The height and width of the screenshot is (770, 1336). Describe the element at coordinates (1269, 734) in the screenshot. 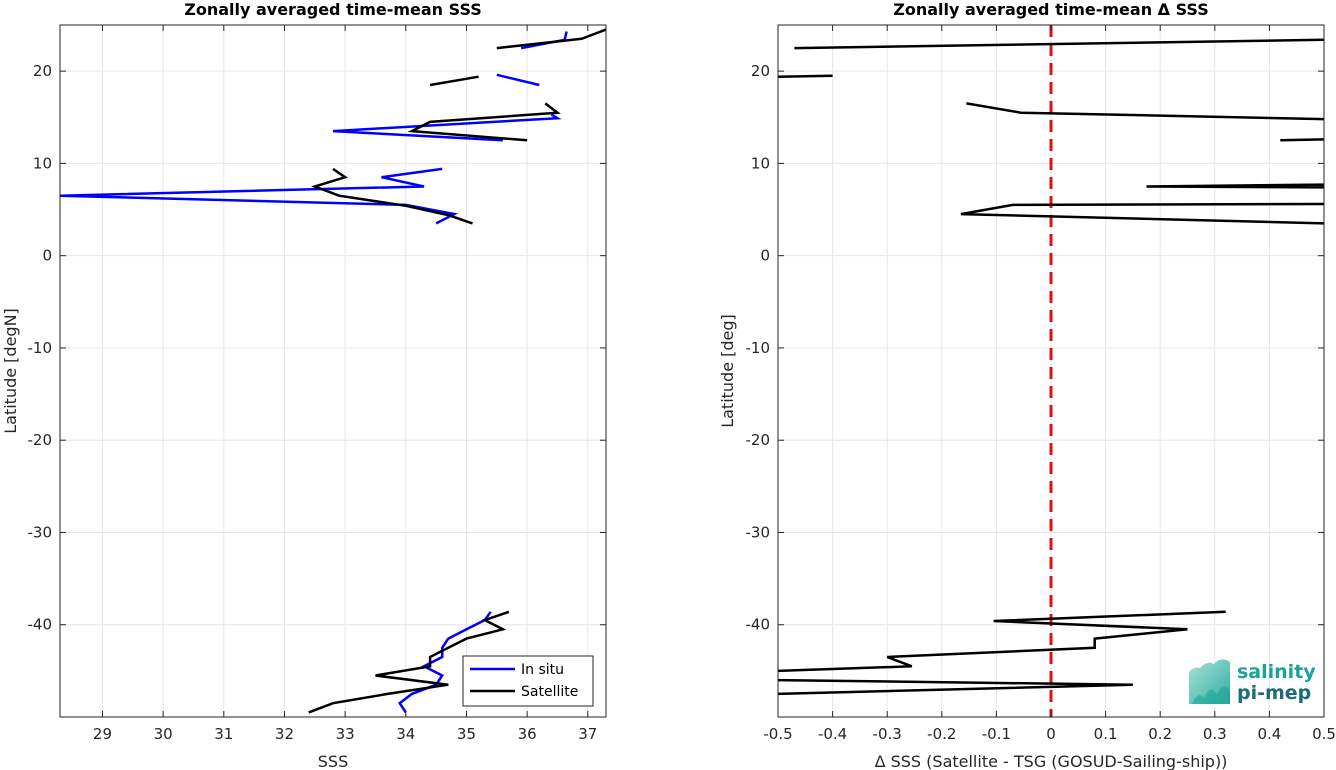

I see `x-tick-label: 0.4` at that location.